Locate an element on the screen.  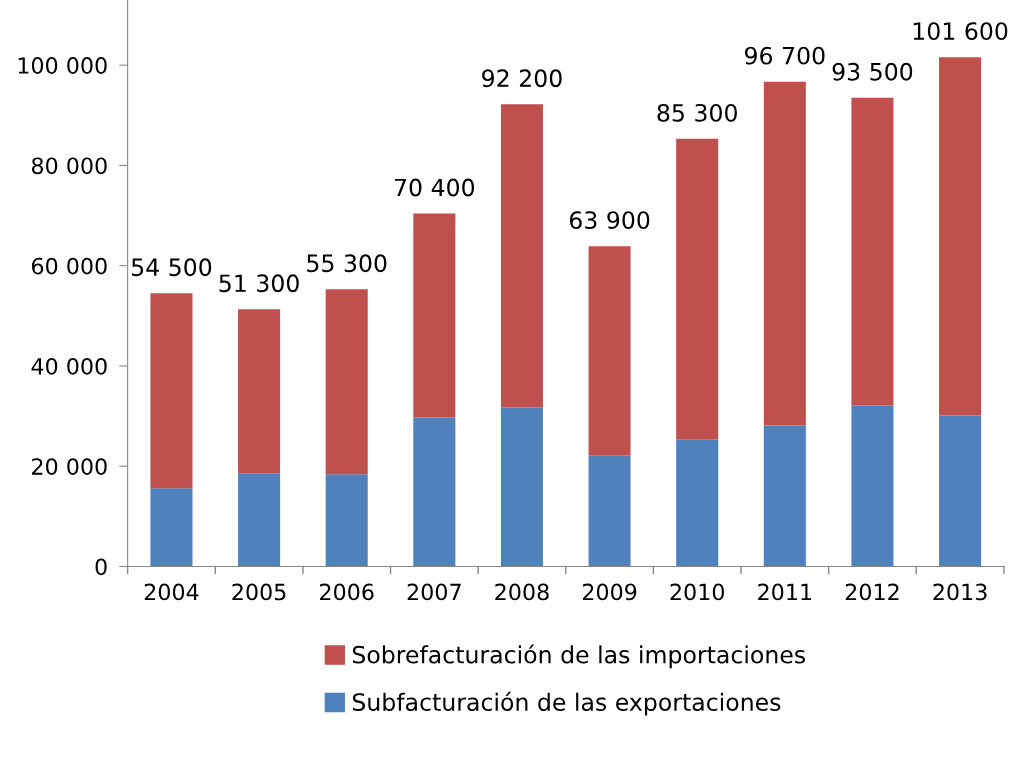
total-label: 92 200 is located at coordinates (522, 78).